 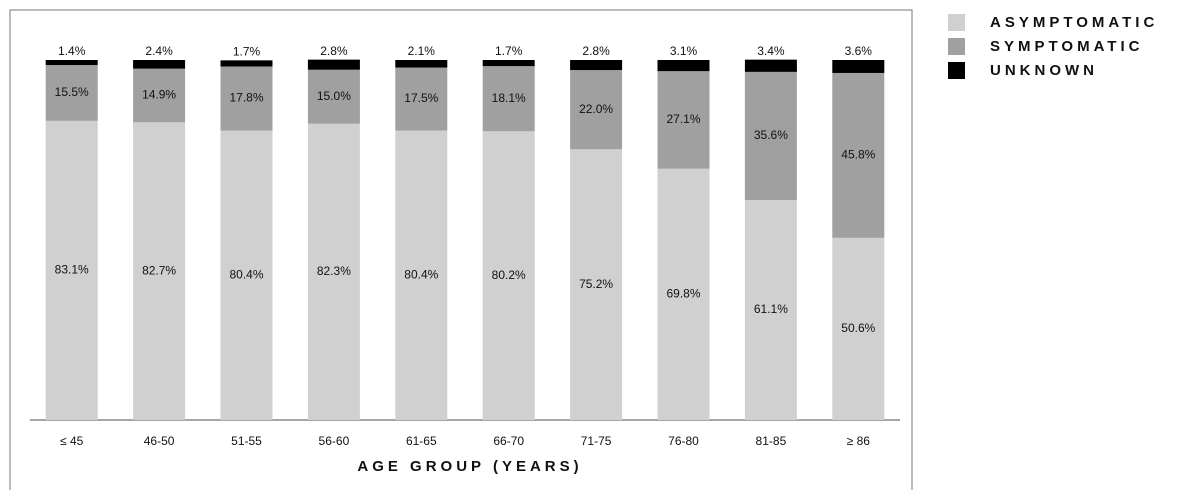 I want to click on data-label: 17.5%, so click(x=421, y=98).